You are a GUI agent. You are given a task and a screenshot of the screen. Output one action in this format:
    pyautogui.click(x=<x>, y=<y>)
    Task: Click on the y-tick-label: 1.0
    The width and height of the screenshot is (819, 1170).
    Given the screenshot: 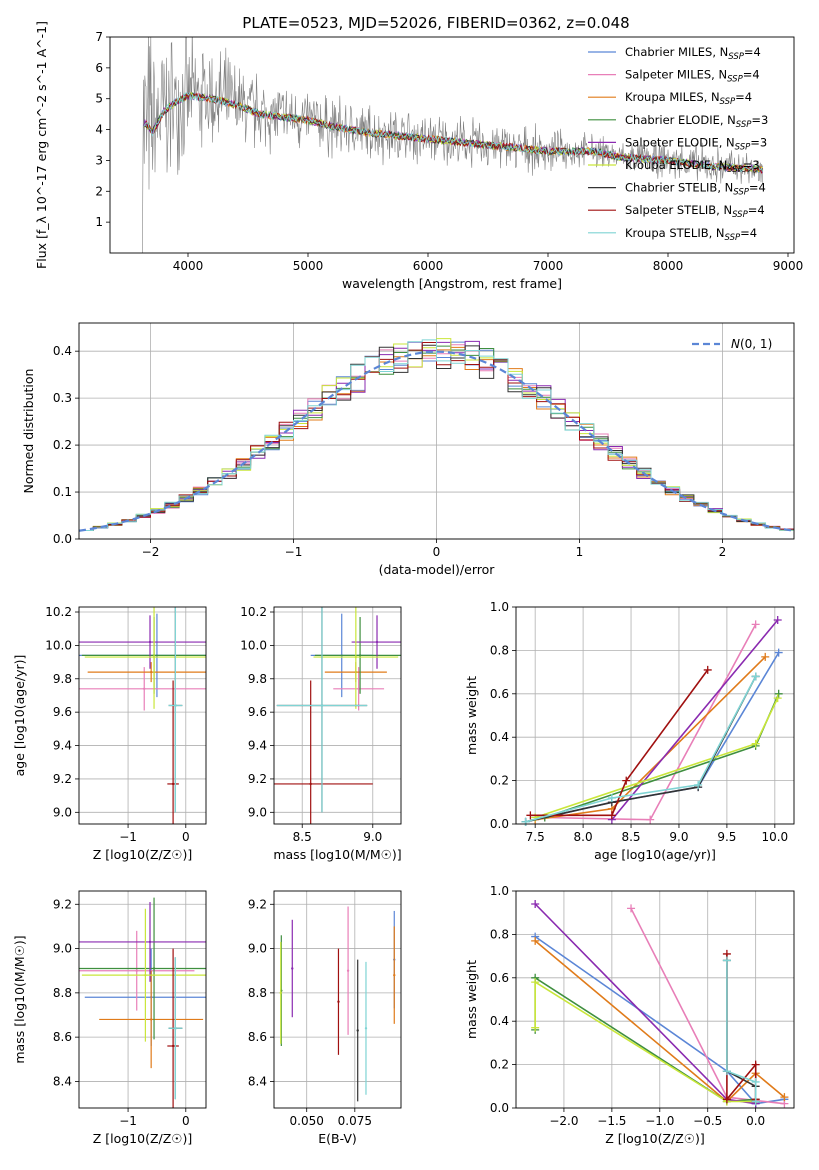 What is the action you would take?
    pyautogui.click(x=499, y=891)
    